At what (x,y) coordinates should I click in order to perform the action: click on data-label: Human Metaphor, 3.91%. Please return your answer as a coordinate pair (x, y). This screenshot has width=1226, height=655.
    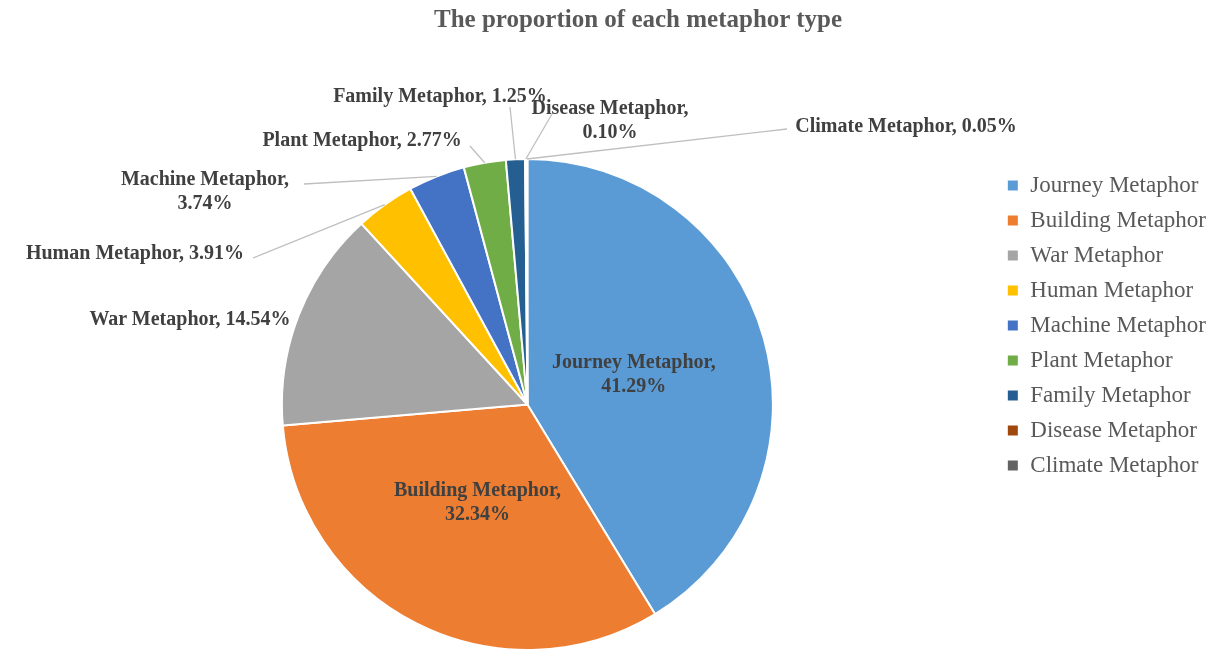
    Looking at the image, I should click on (135, 253).